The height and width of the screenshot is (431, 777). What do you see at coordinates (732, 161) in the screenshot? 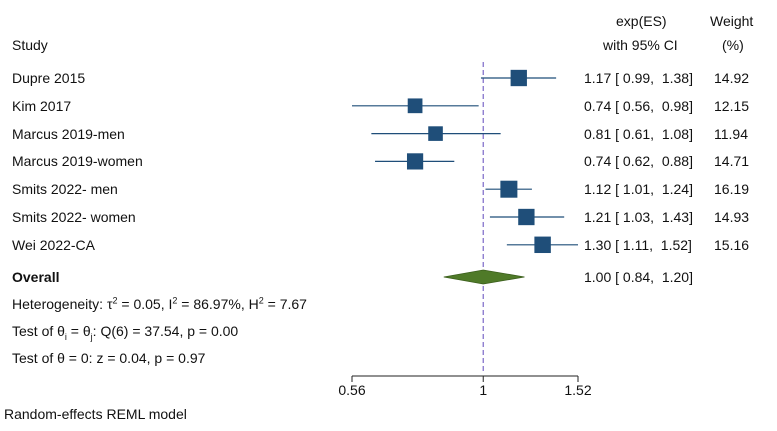
I see `study-weight: 14.71` at bounding box center [732, 161].